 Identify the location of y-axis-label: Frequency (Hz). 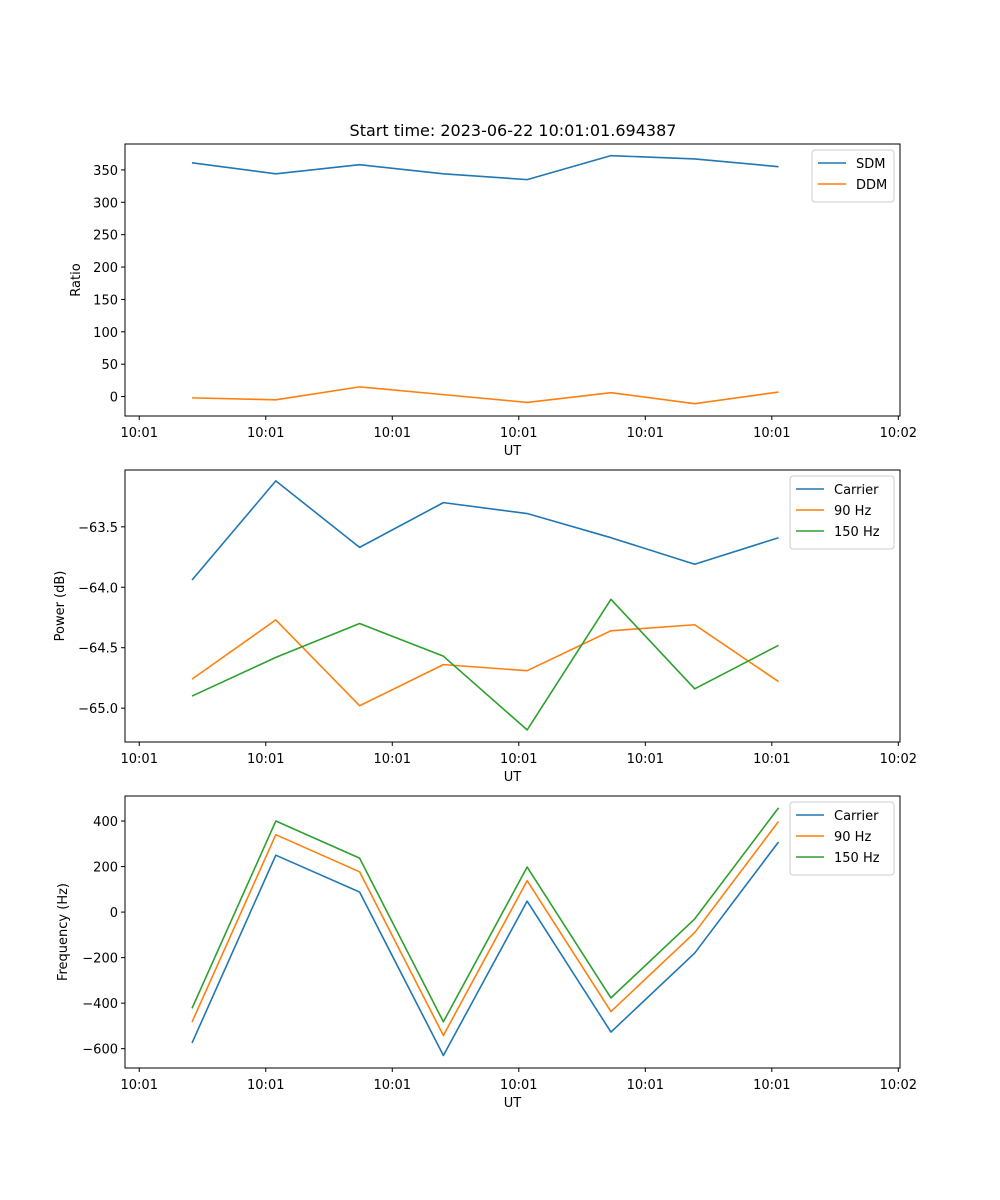
(63, 932).